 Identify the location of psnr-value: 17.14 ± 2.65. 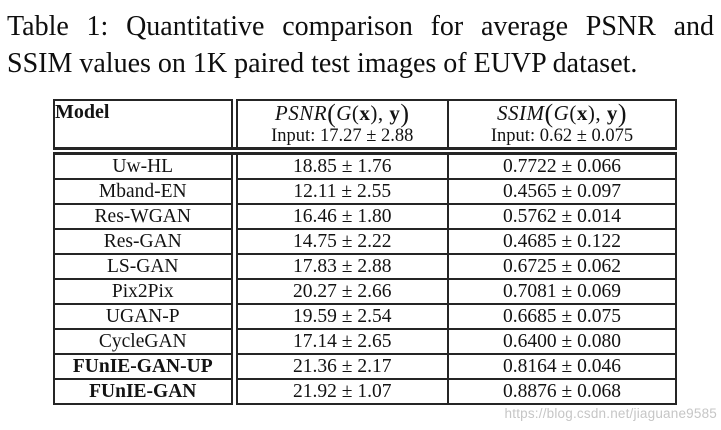
(341, 341).